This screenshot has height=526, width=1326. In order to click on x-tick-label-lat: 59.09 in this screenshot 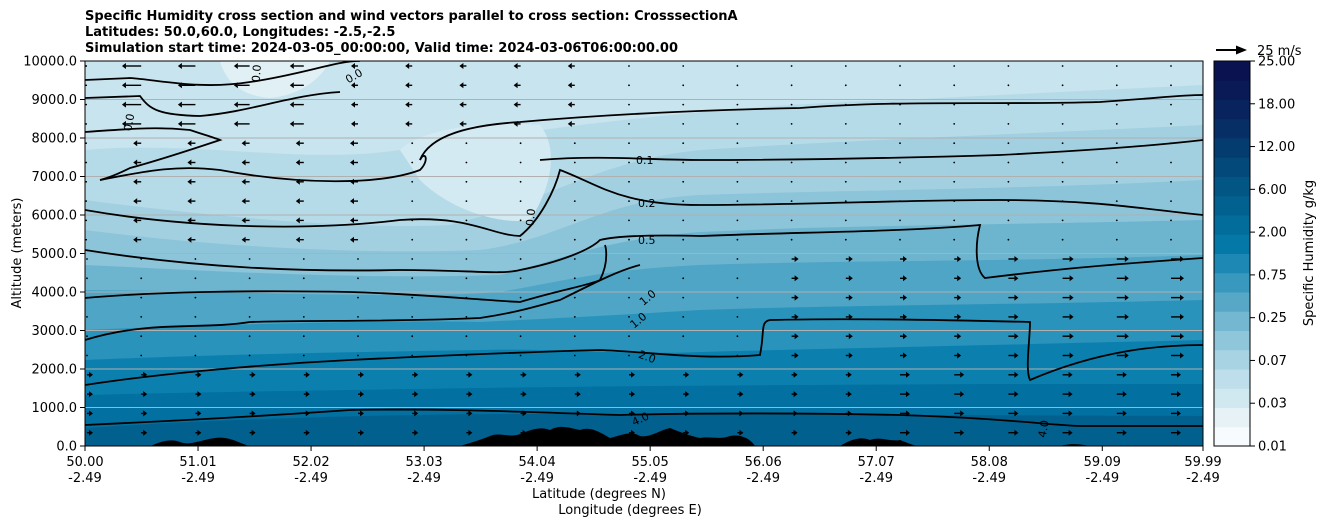, I will do `click(1102, 462)`.